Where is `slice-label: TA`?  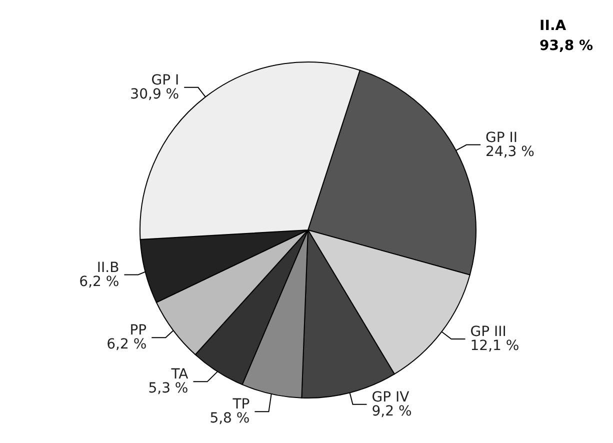 slice-label: TA is located at coordinates (179, 374).